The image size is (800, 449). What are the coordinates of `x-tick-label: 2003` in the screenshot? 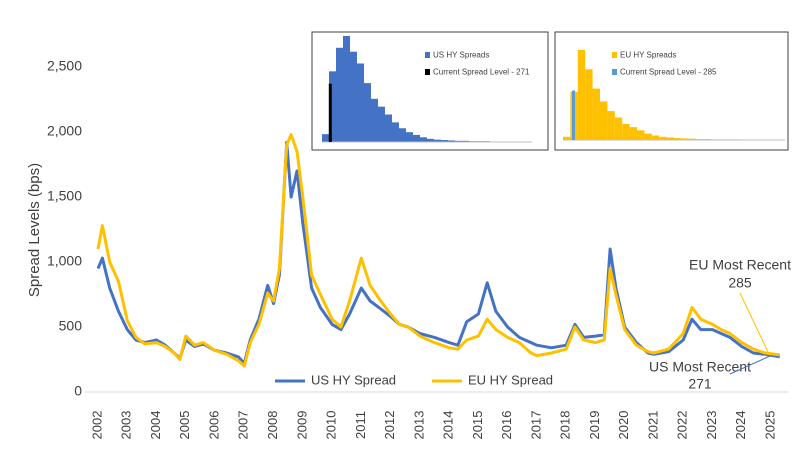 It's located at (126, 425).